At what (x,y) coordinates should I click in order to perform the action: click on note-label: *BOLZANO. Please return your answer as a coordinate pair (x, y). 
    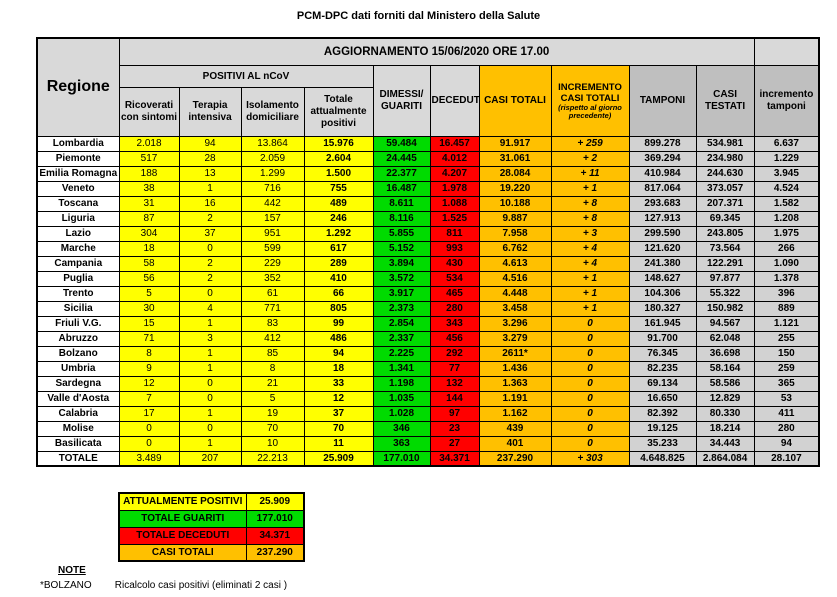
    Looking at the image, I should click on (66, 585).